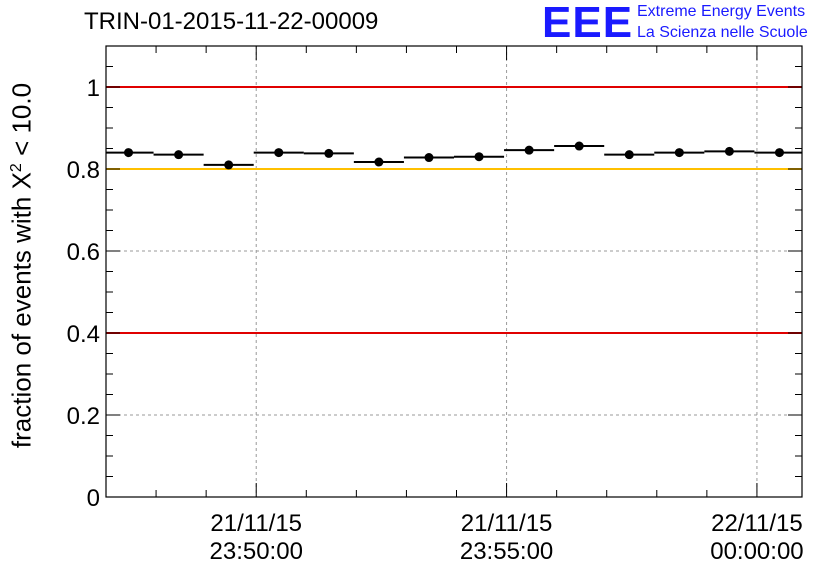  I want to click on y-tick-label: 0, so click(93, 498).